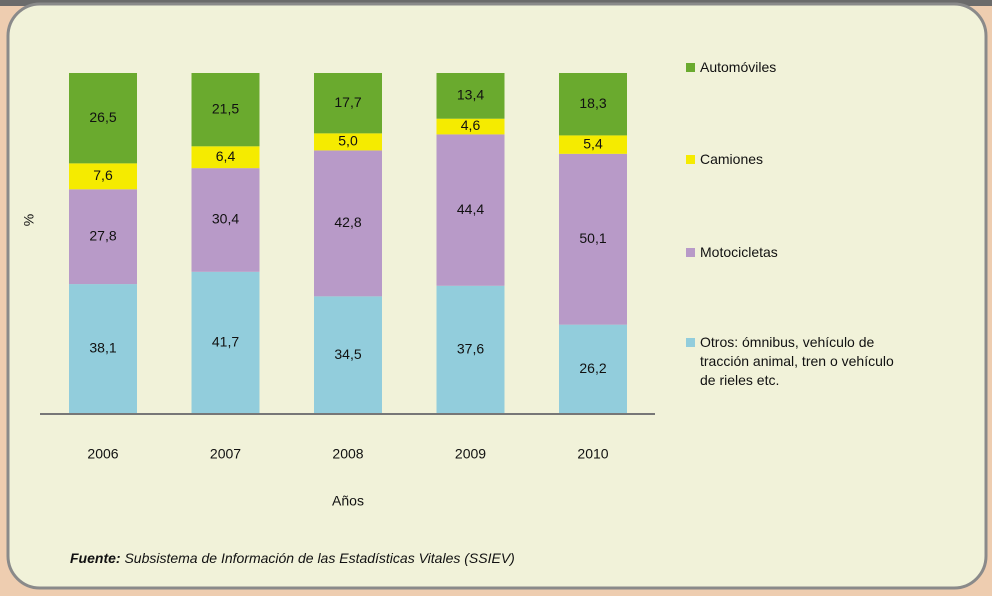  I want to click on data-label: 13,4, so click(470, 95).